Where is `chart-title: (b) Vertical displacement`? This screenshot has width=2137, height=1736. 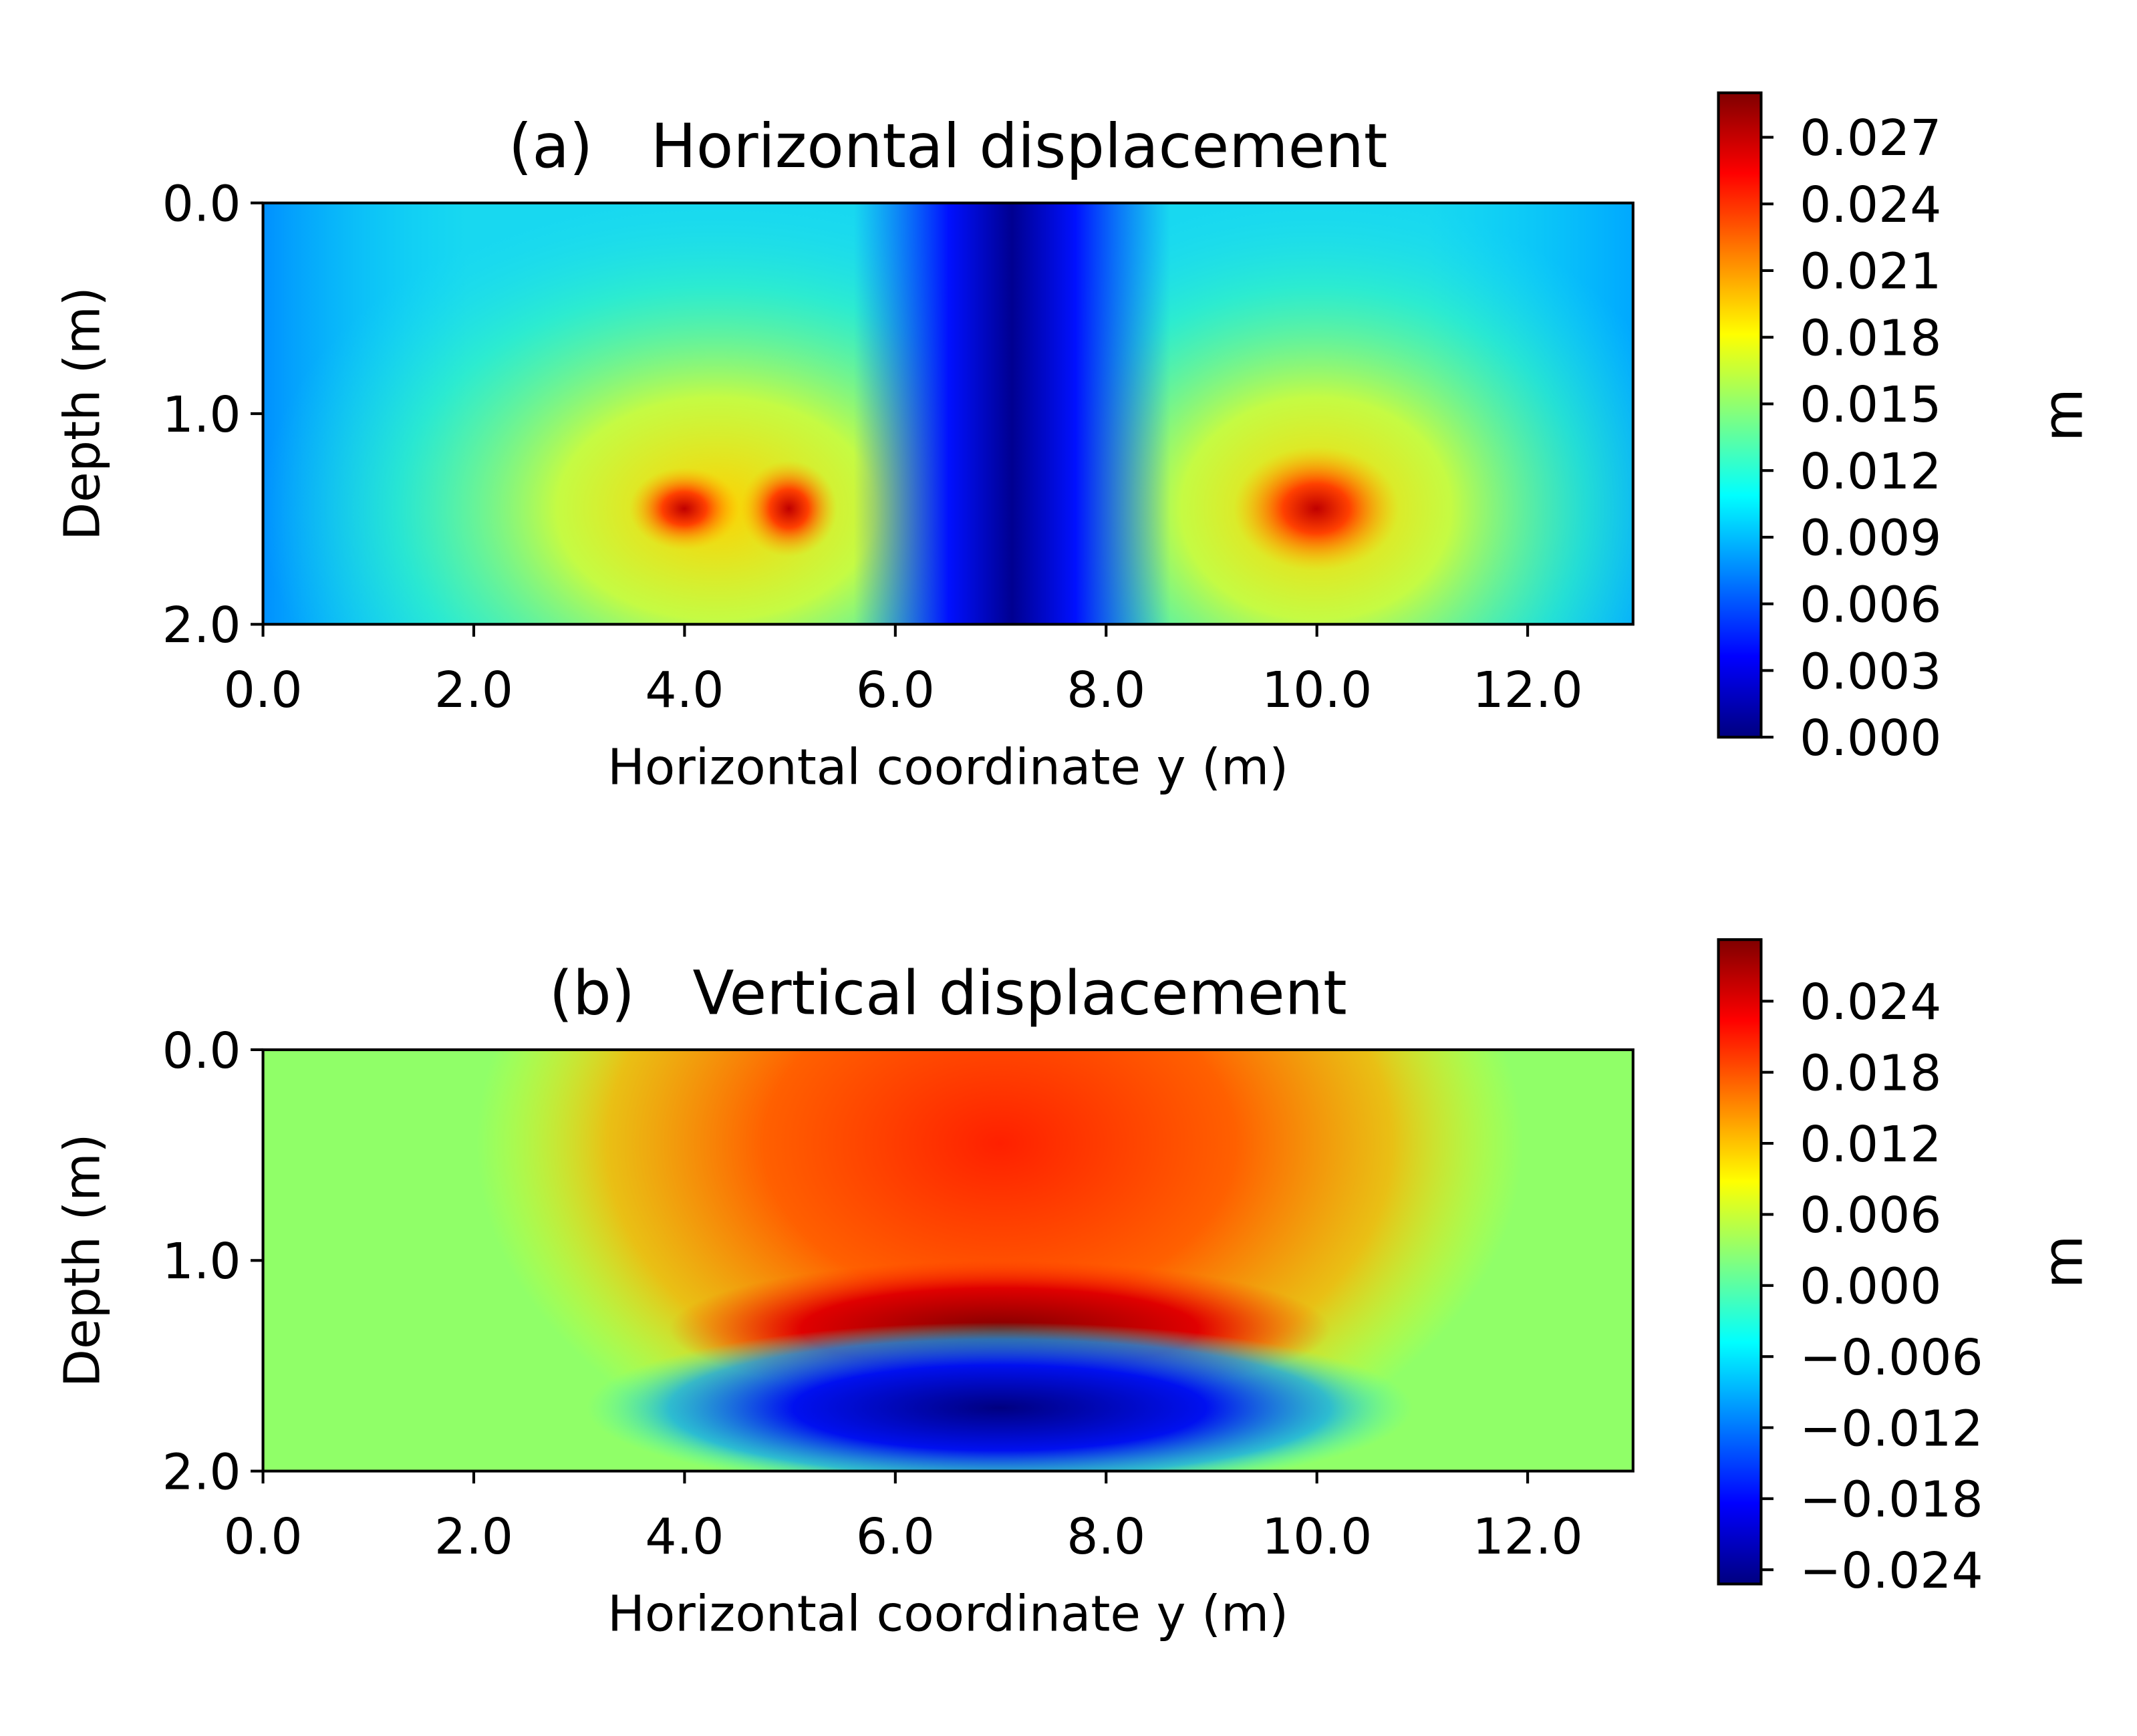
chart-title: (b) Vertical displacement is located at coordinates (948, 993).